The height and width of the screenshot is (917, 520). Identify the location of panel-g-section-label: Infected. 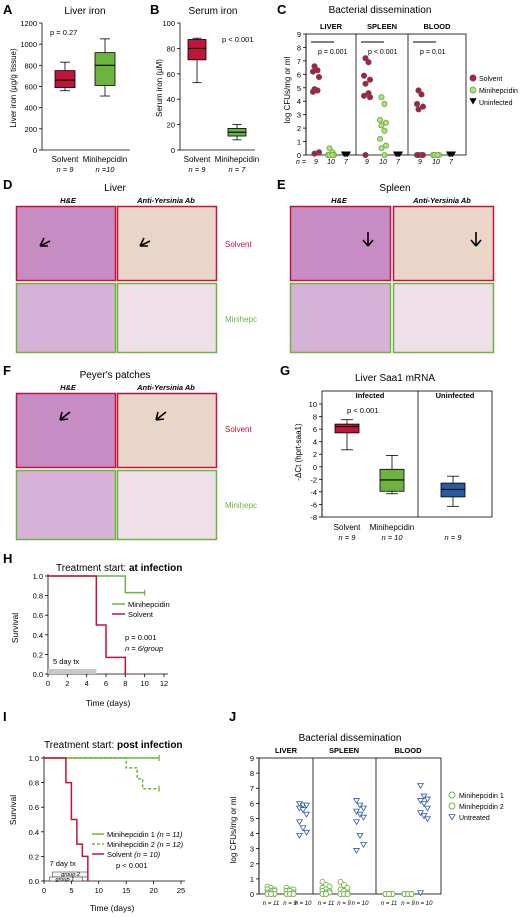
(370, 395).